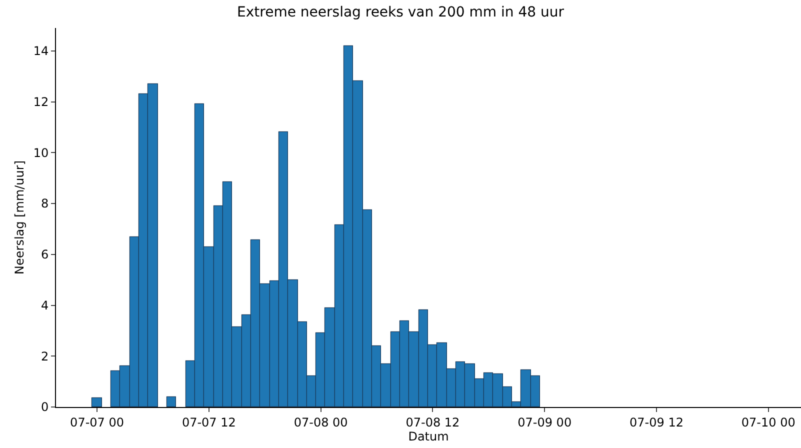 The image size is (801, 448). Describe the element at coordinates (41, 153) in the screenshot. I see `y-tick-label: 10` at that location.